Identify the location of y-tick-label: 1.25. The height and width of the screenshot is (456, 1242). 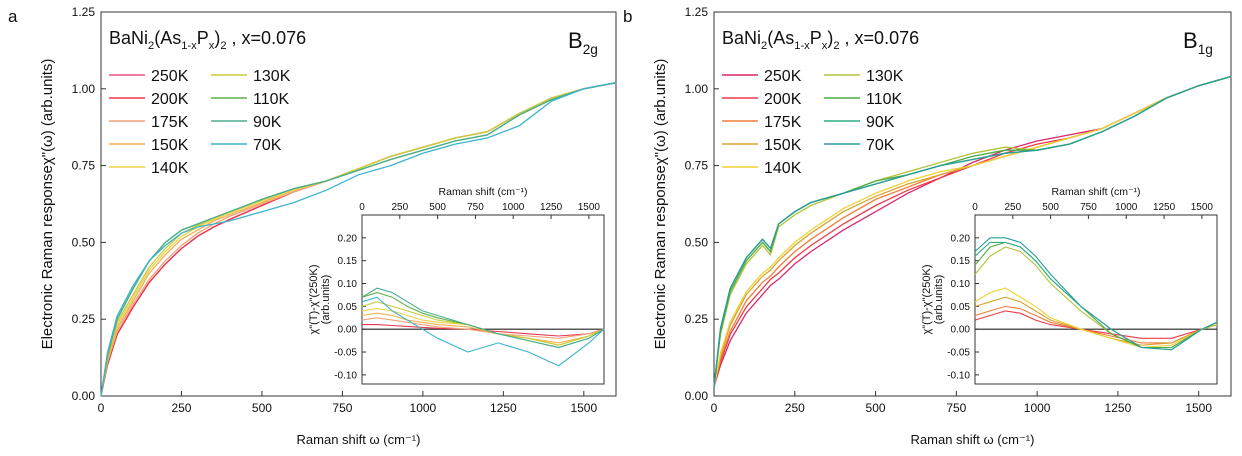
(697, 12).